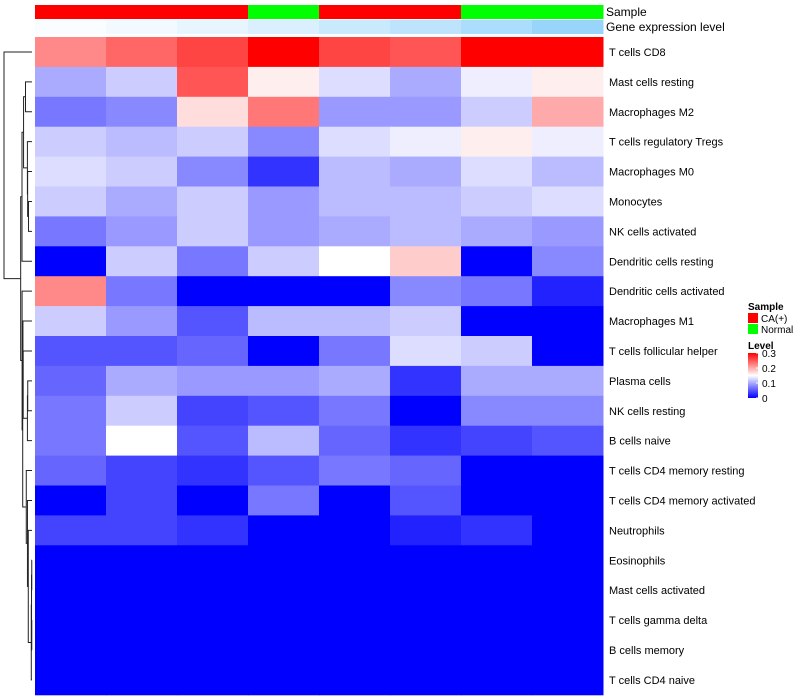 This screenshot has width=800, height=700. What do you see at coordinates (667, 292) in the screenshot?
I see `row-label: Dendritic cells activated` at bounding box center [667, 292].